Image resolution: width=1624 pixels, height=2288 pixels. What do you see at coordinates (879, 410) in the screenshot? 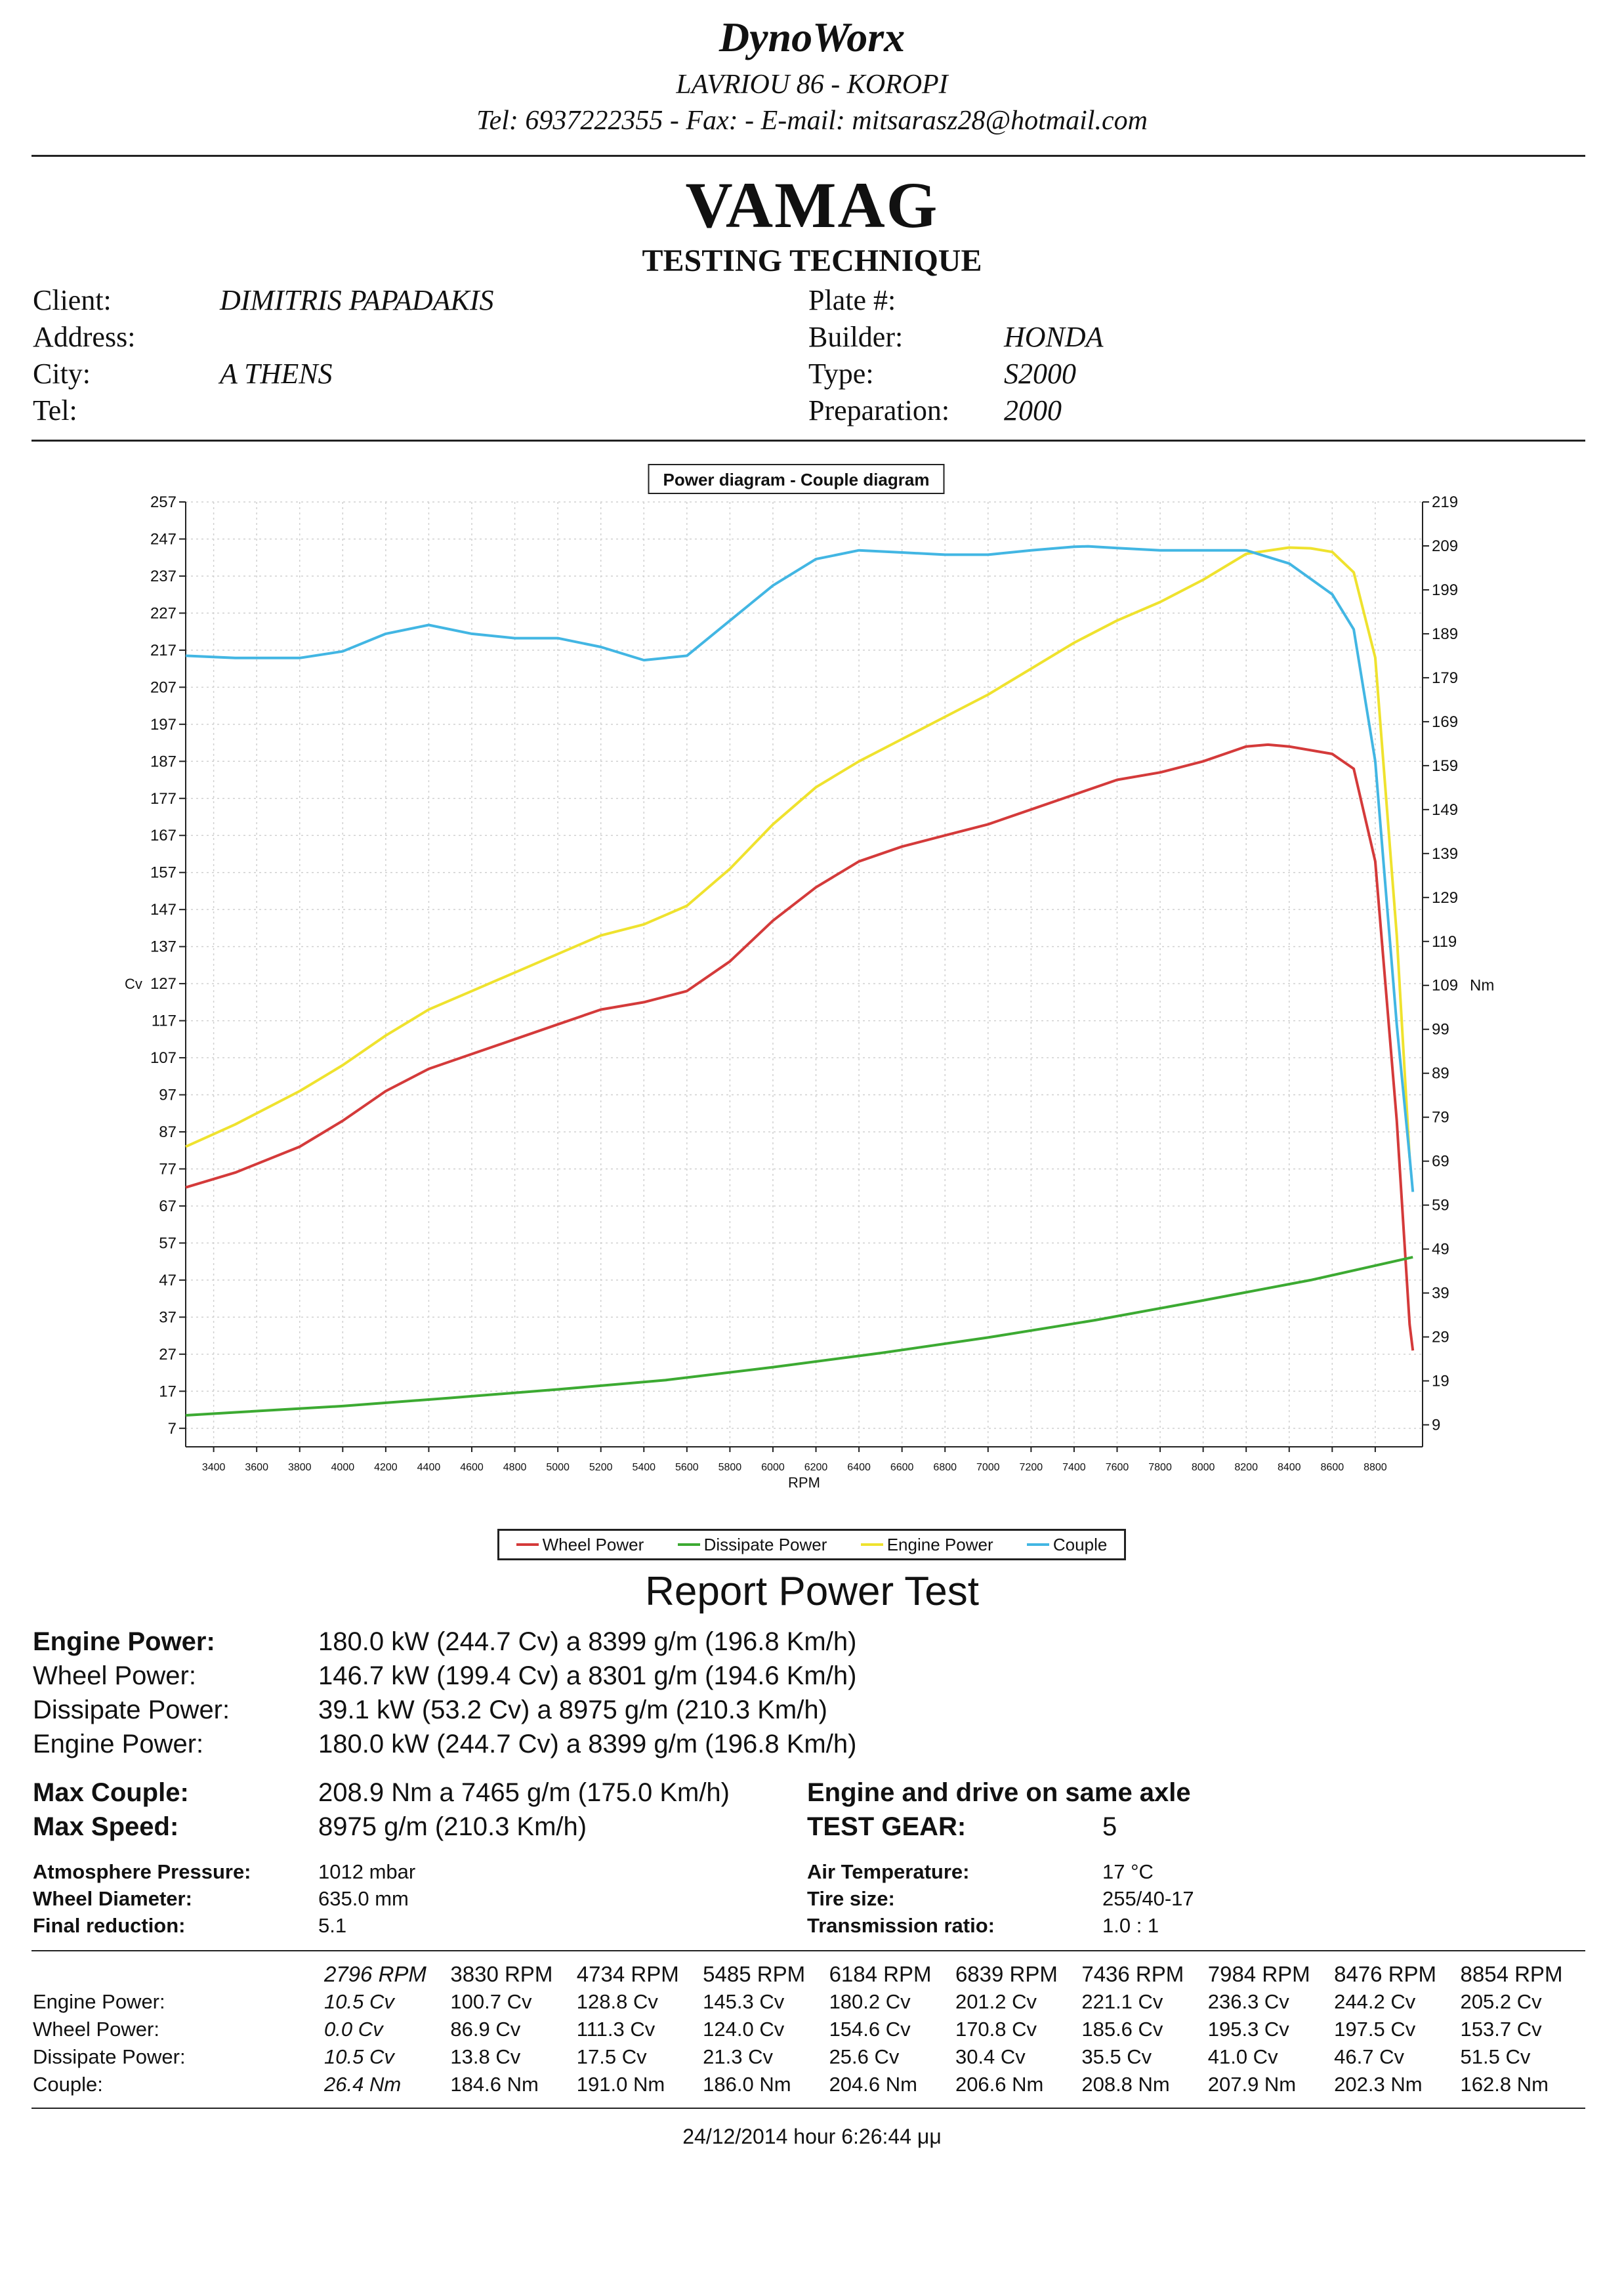
I see `preparation-label: Preparation:` at bounding box center [879, 410].